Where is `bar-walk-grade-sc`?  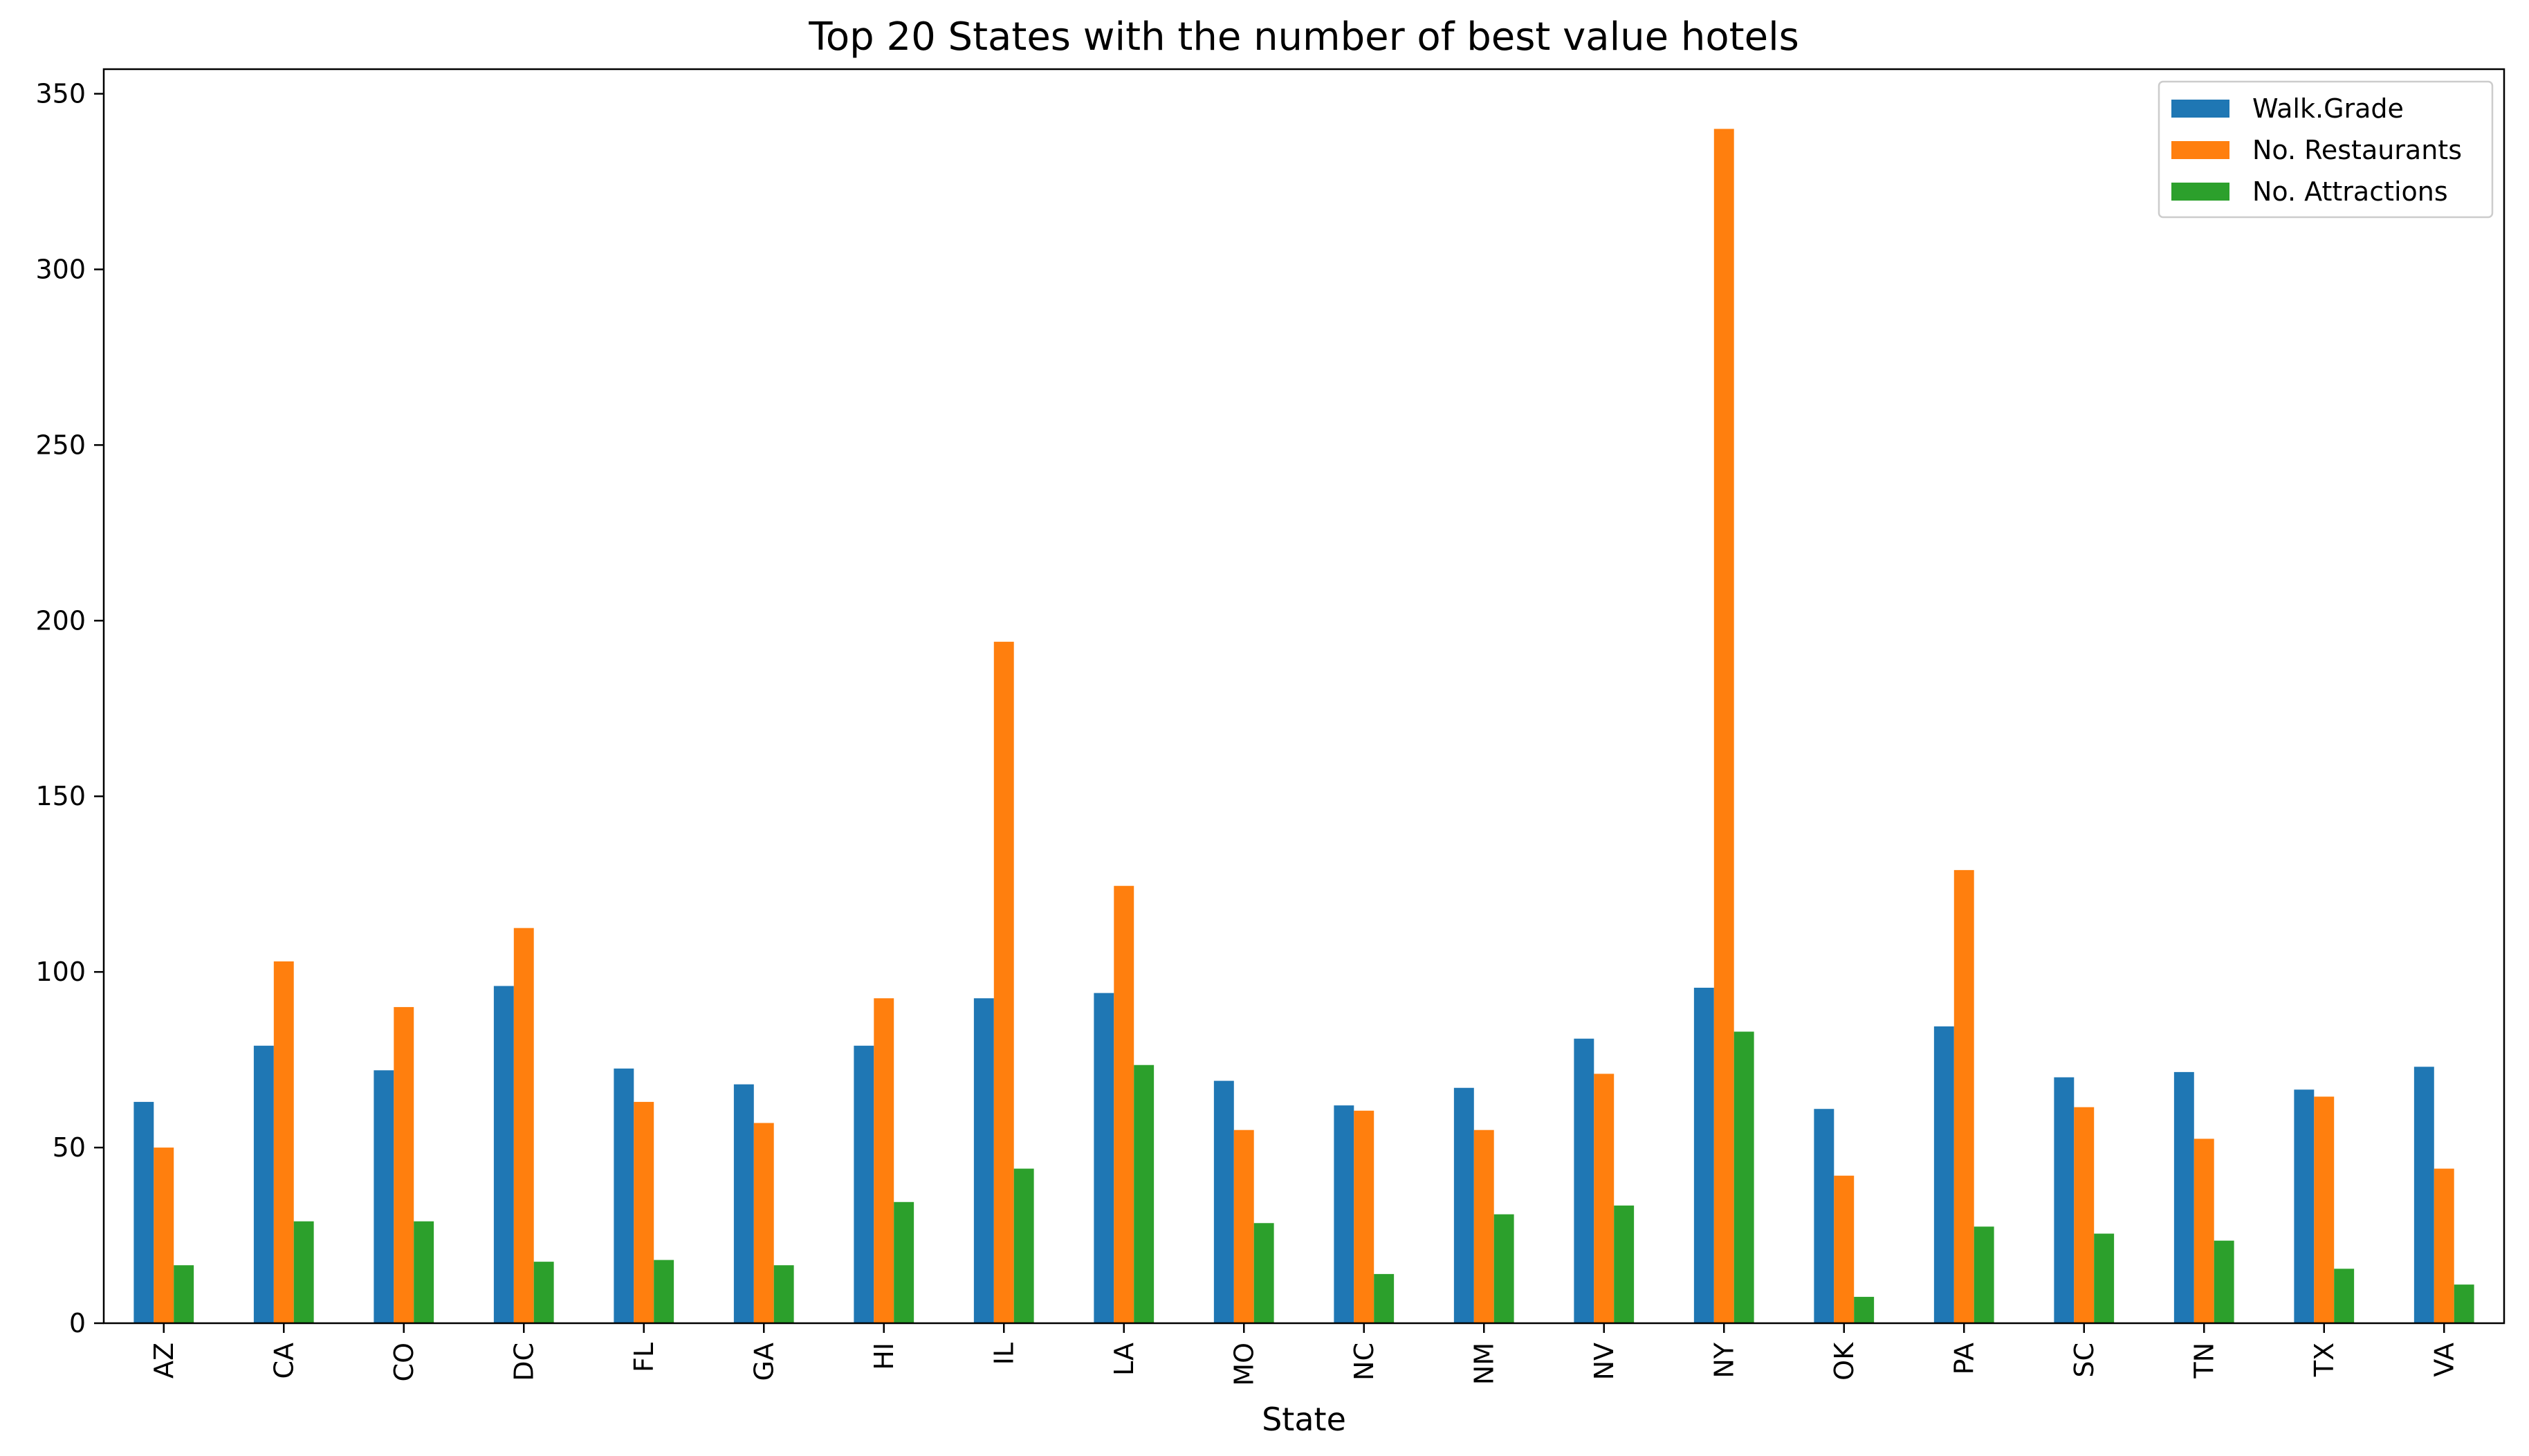
bar-walk-grade-sc is located at coordinates (2064, 1200).